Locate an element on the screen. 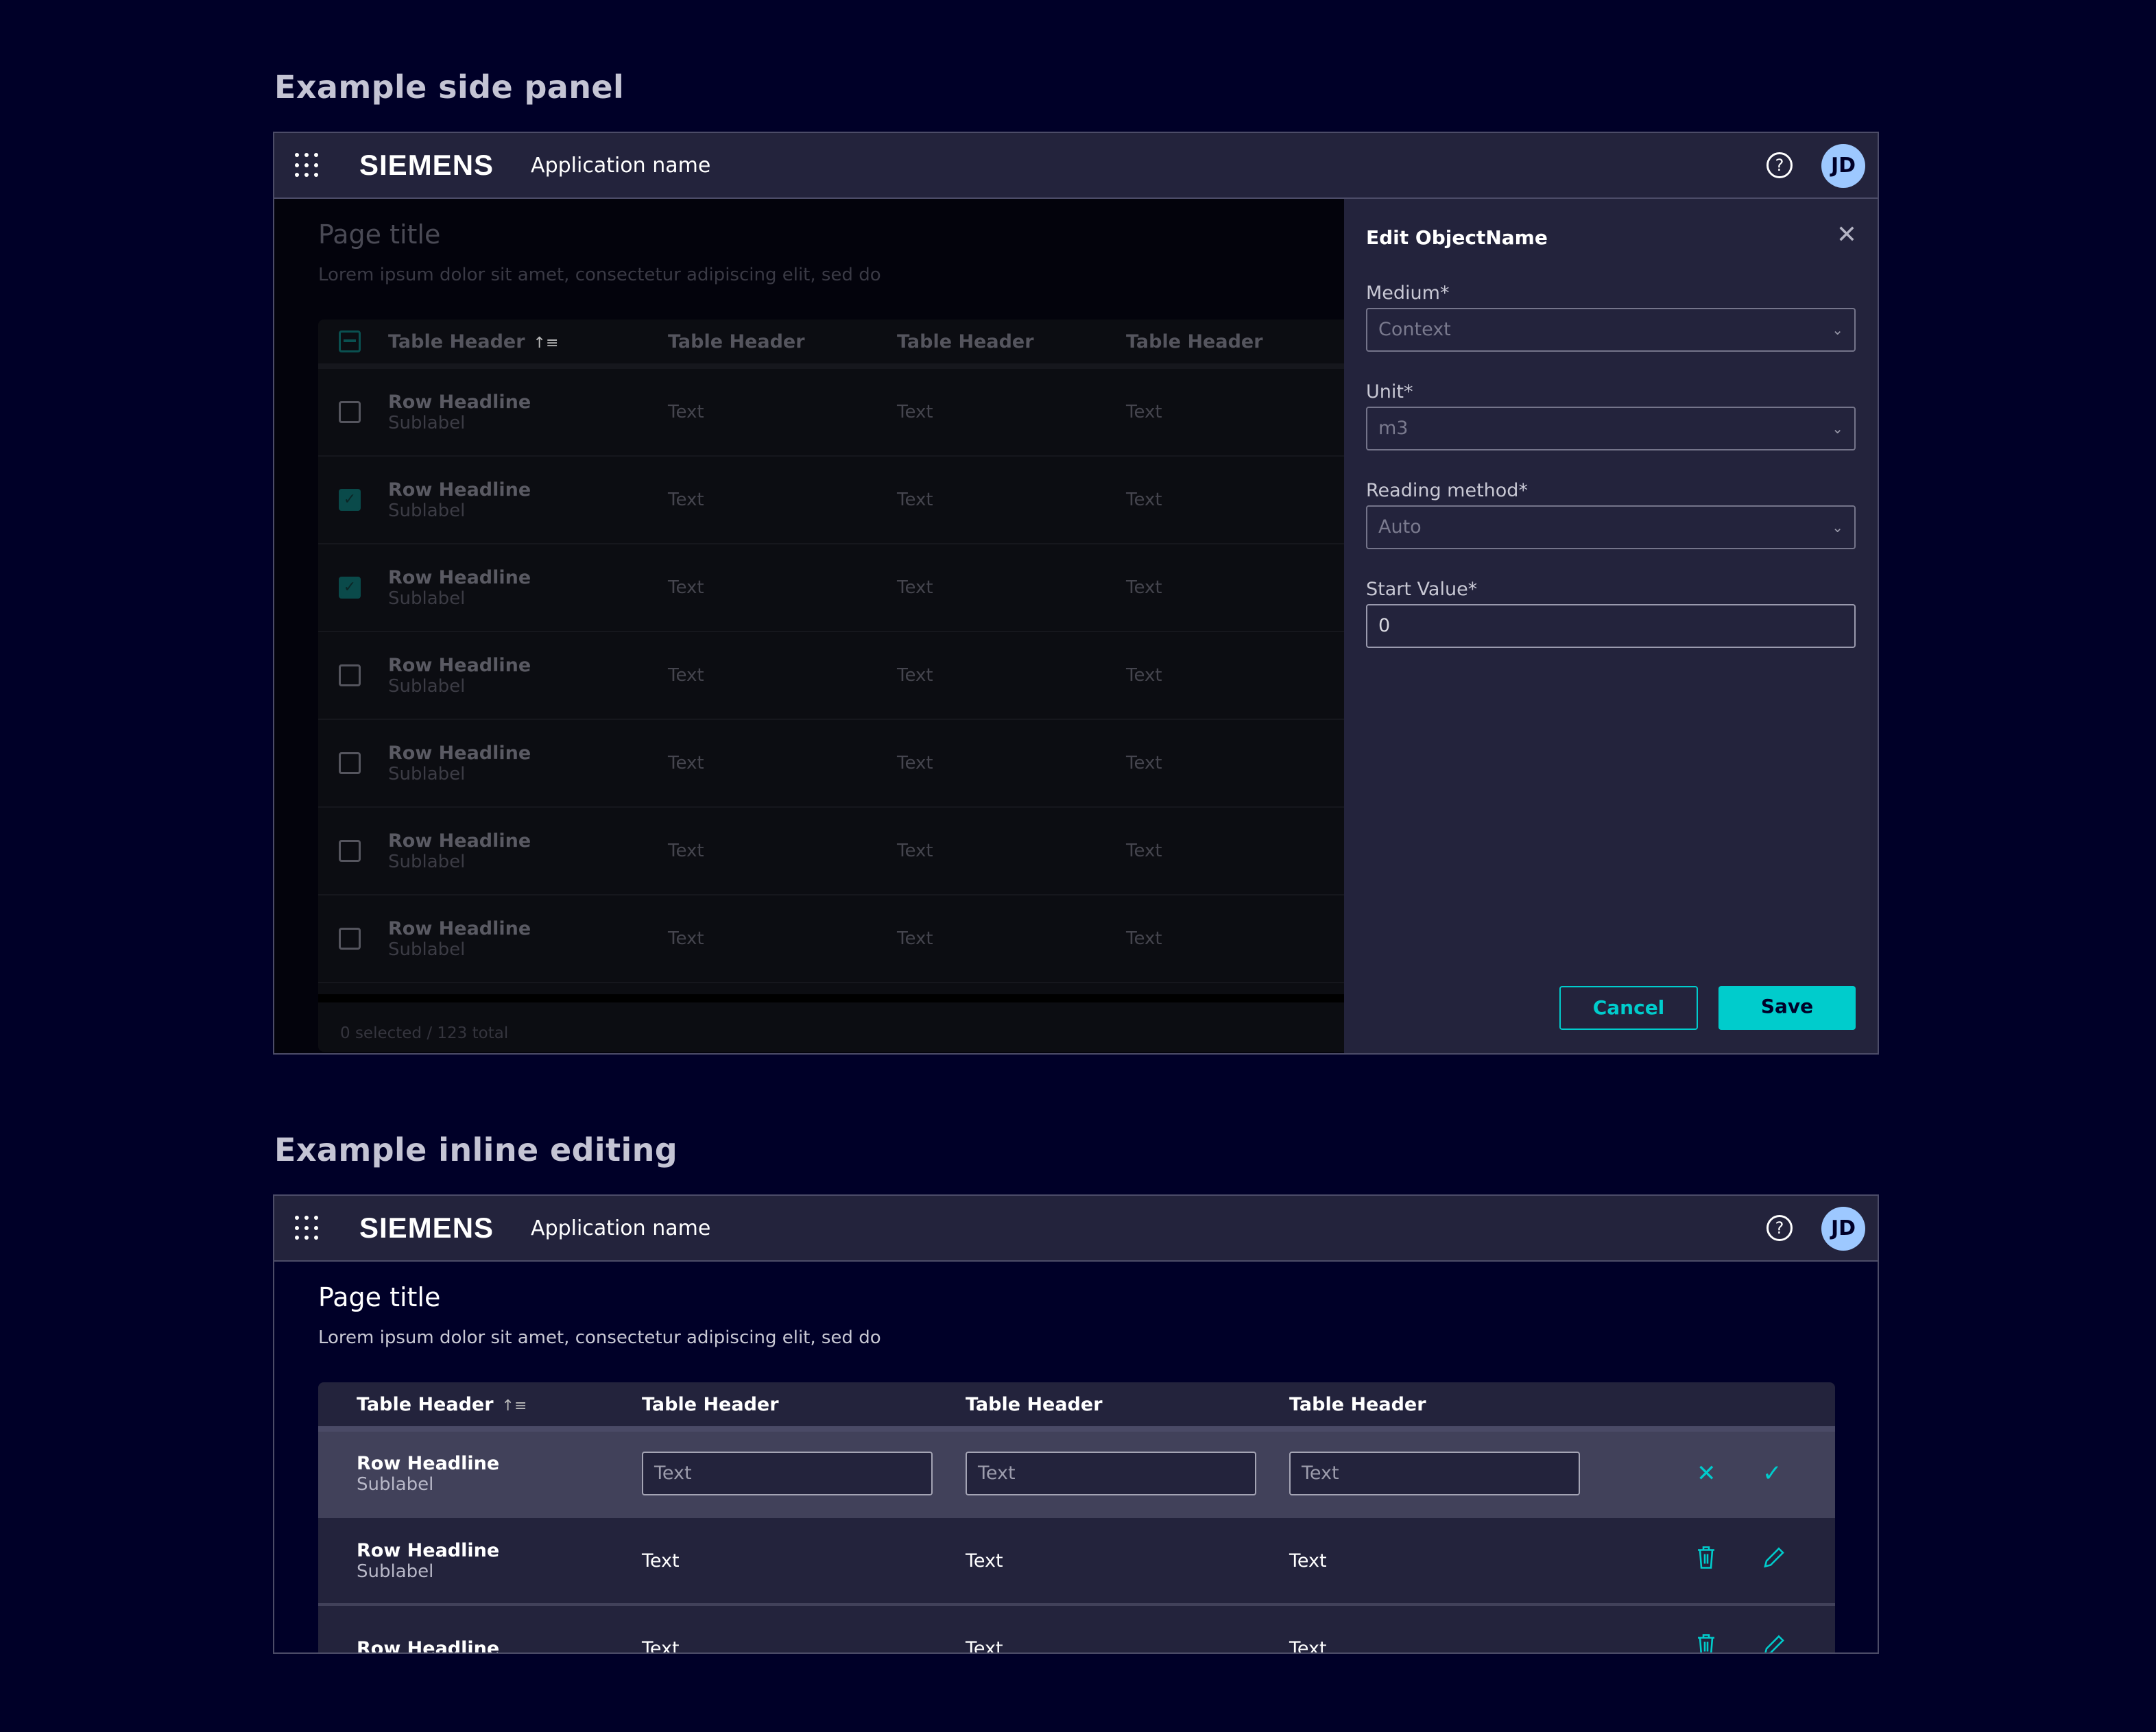  close-icon: ✕ is located at coordinates (1847, 235).